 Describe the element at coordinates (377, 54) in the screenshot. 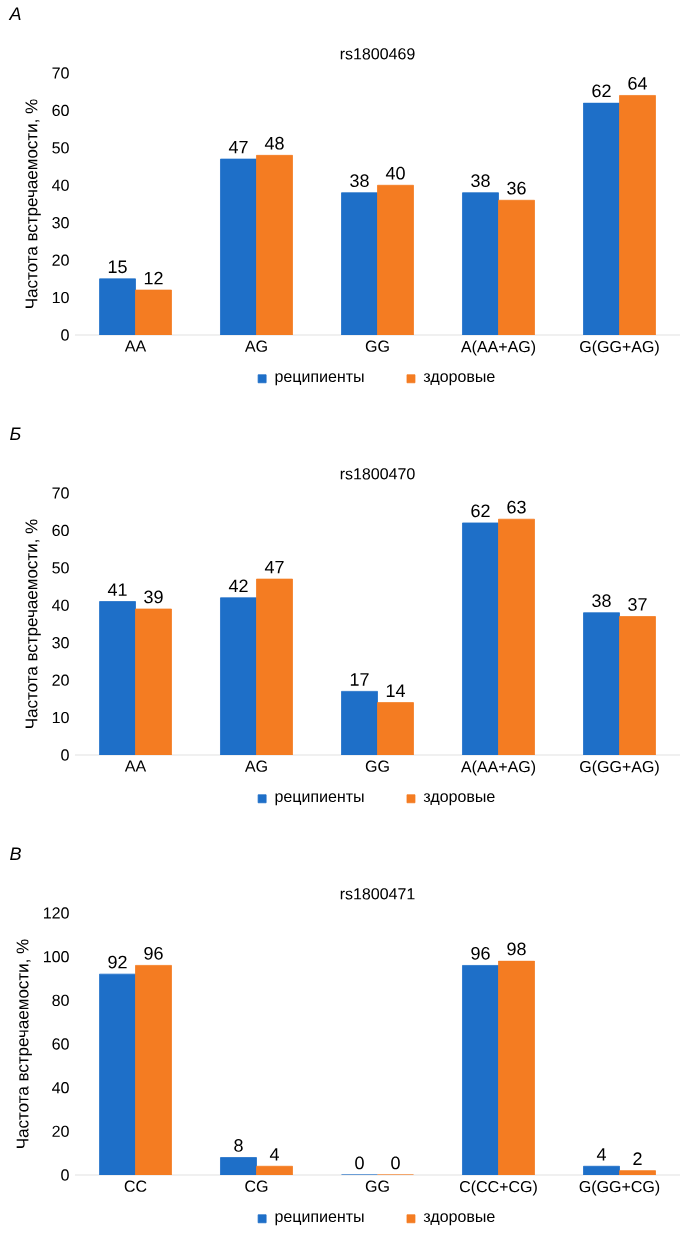

I see `chart-title: rs1800469` at that location.